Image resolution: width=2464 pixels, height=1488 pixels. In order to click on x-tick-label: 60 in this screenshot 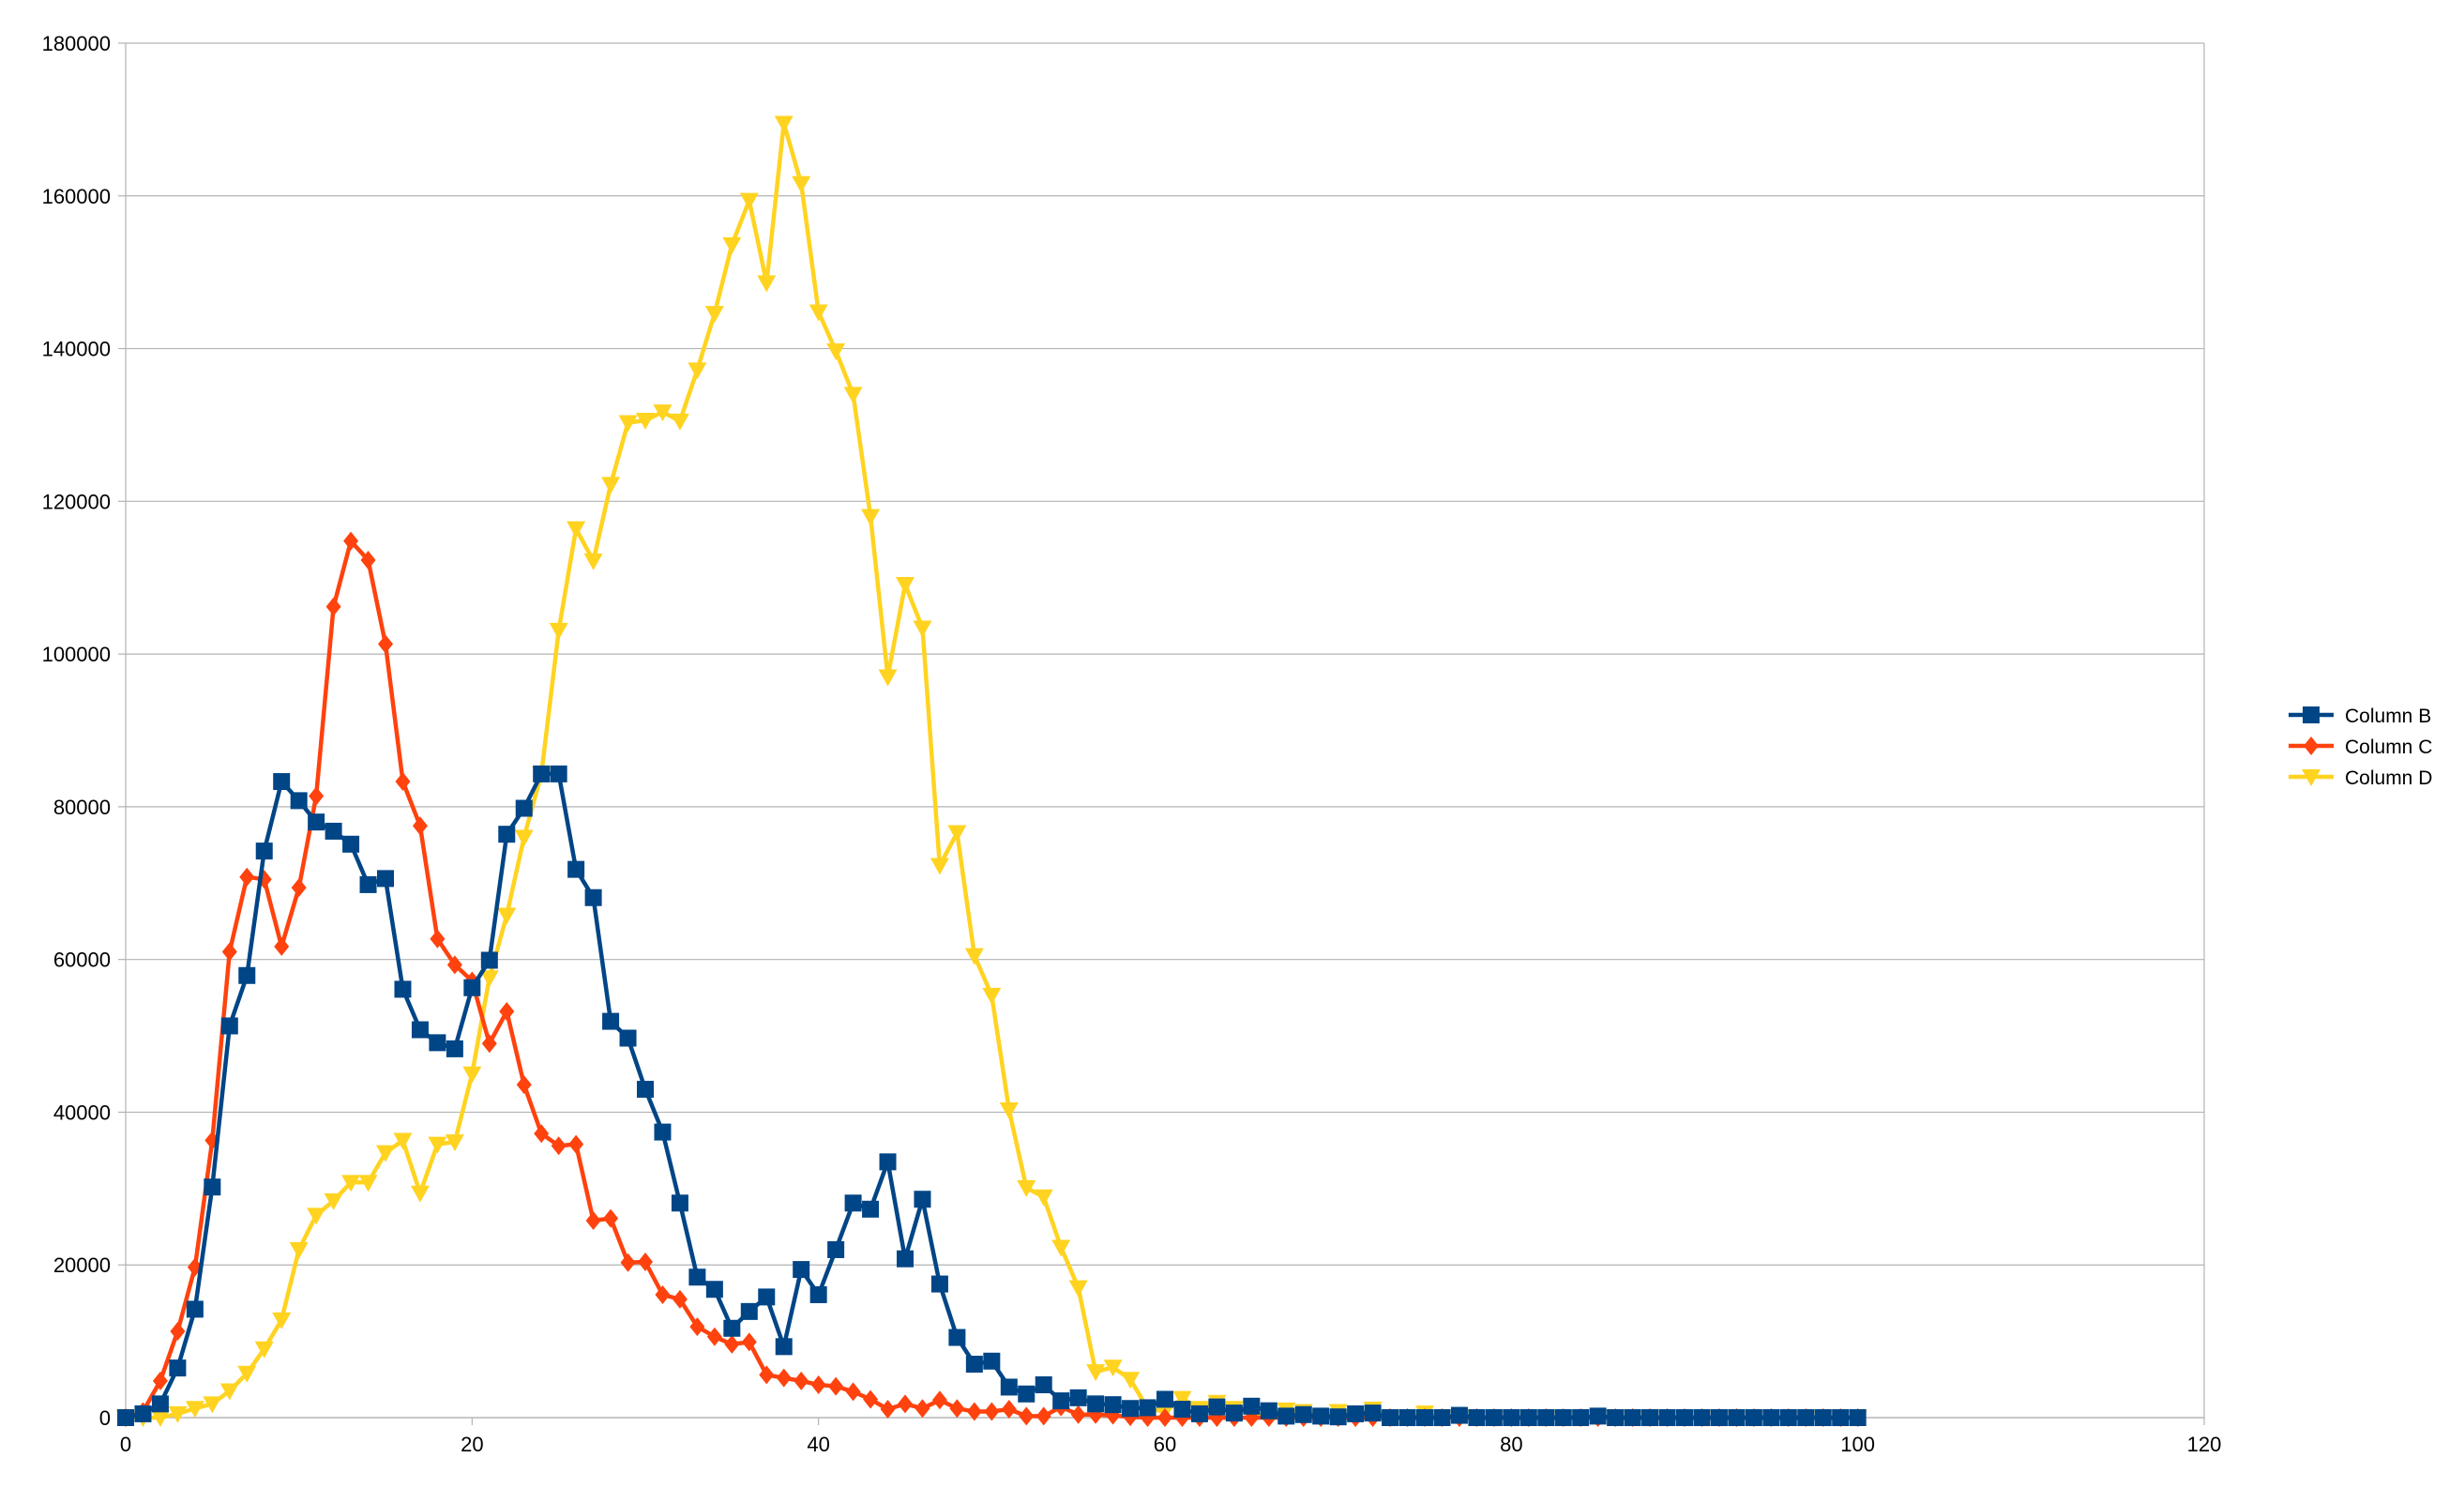, I will do `click(1165, 1445)`.